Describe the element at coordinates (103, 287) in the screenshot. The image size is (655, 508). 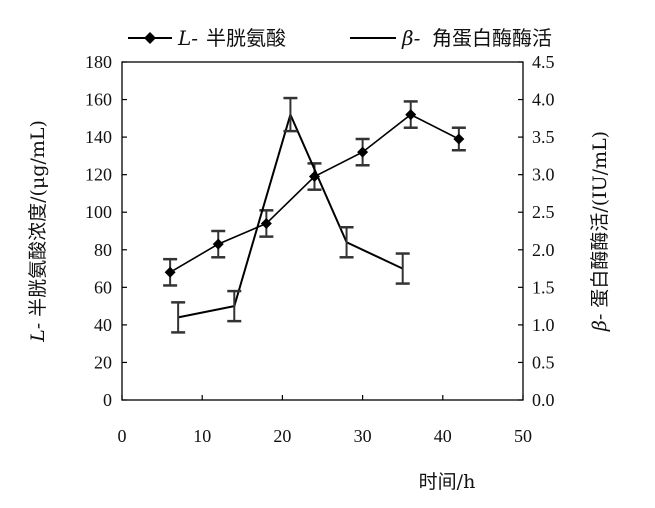
I see `y-left-tick-label: 60` at that location.